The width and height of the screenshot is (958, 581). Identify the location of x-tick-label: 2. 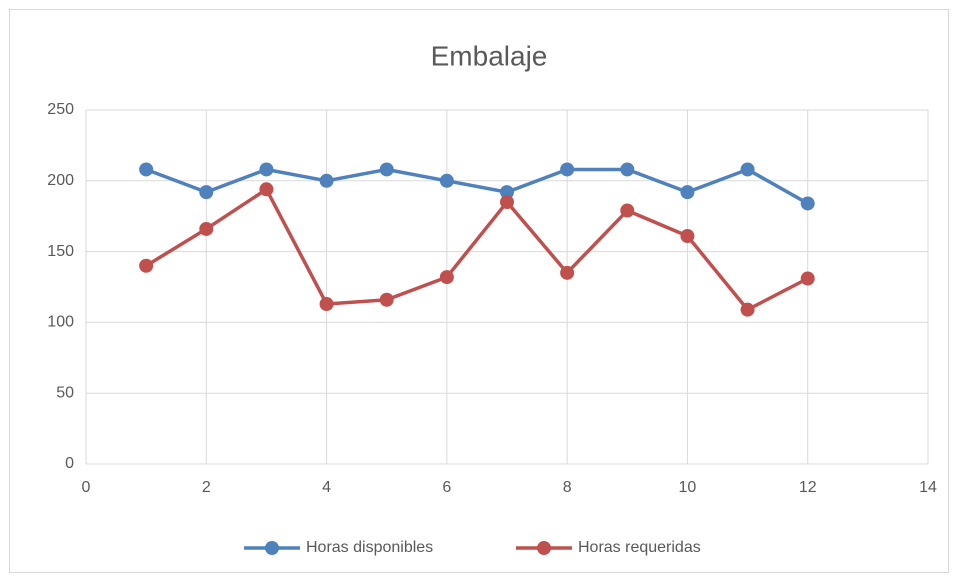
(206, 487).